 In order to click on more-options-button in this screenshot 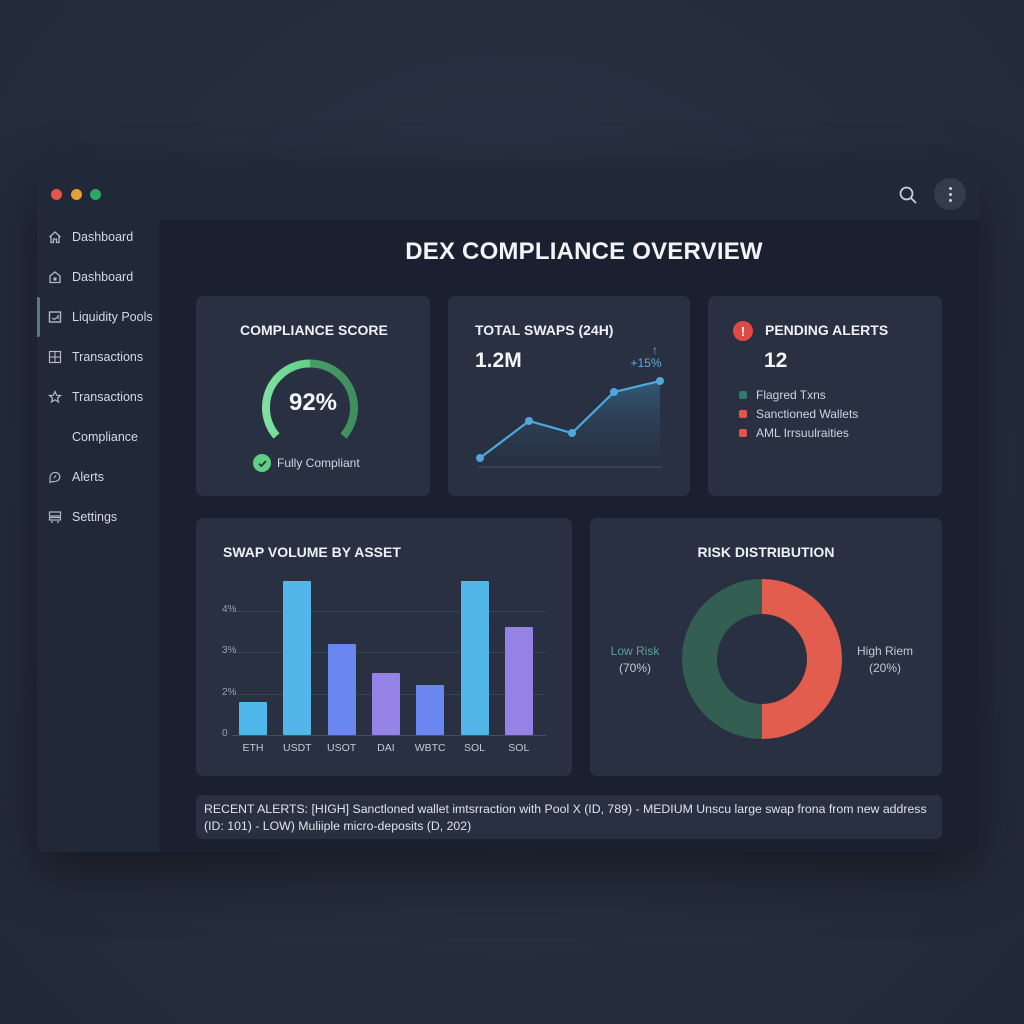, I will do `click(950, 194)`.